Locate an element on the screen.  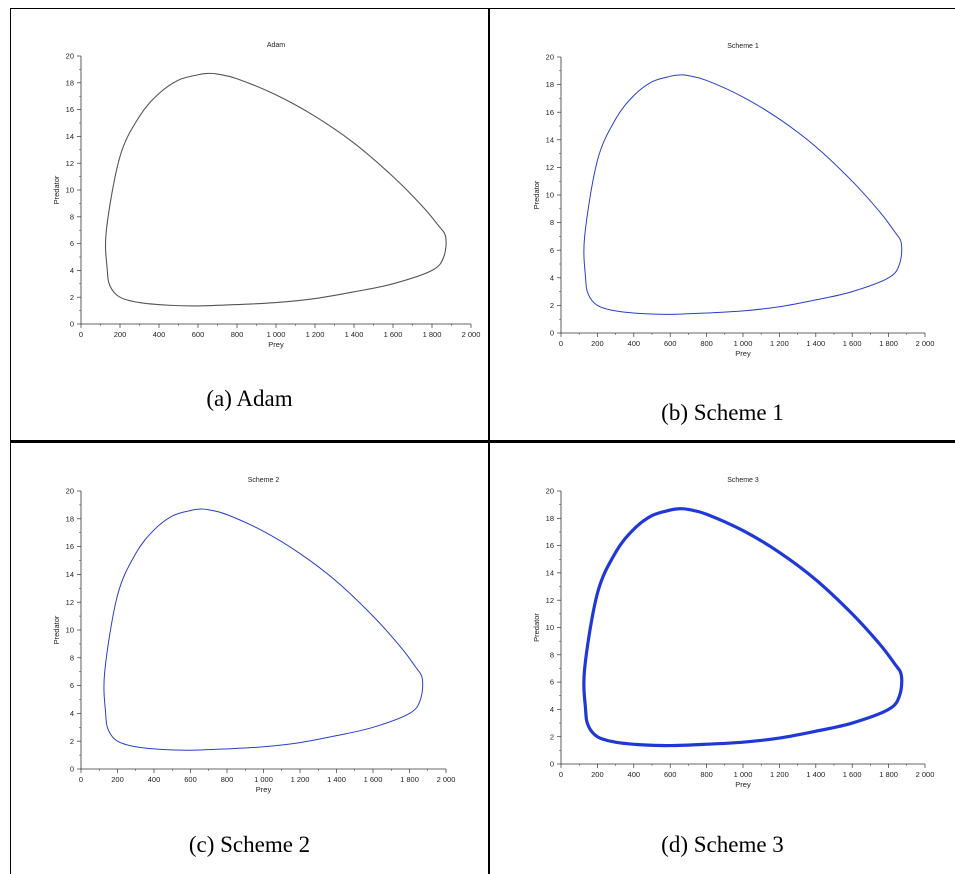
caption-b-label: (b) is located at coordinates (674, 412).